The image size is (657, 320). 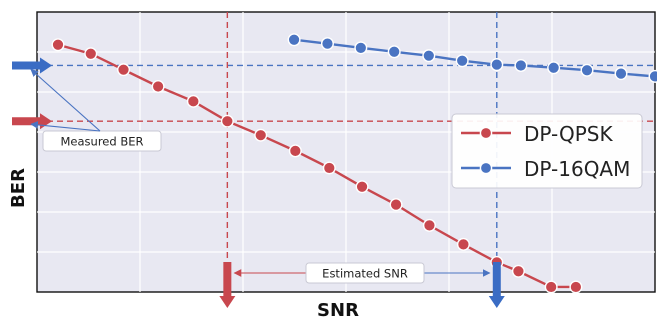 I want to click on measured-ber-label: Measured BER, so click(x=102, y=142).